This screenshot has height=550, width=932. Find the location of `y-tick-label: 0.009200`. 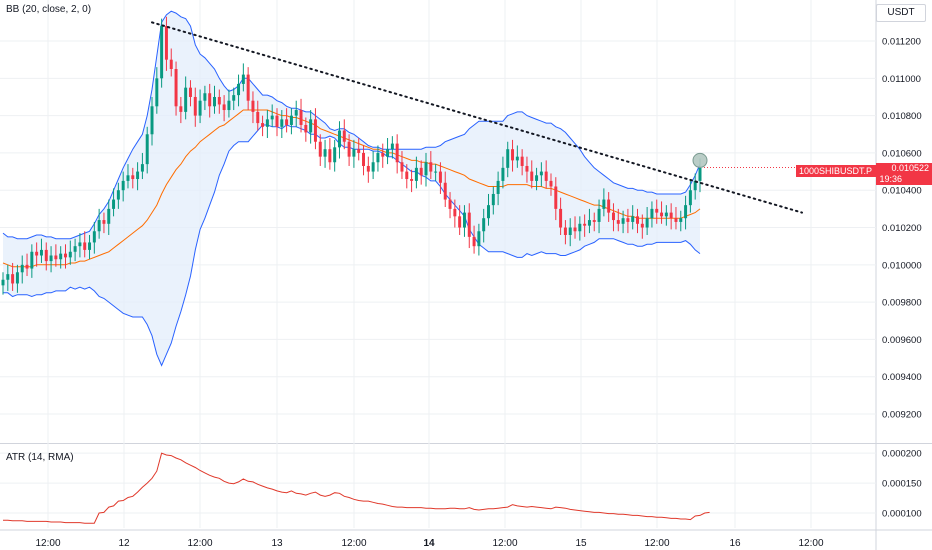

y-tick-label: 0.009200 is located at coordinates (902, 415).